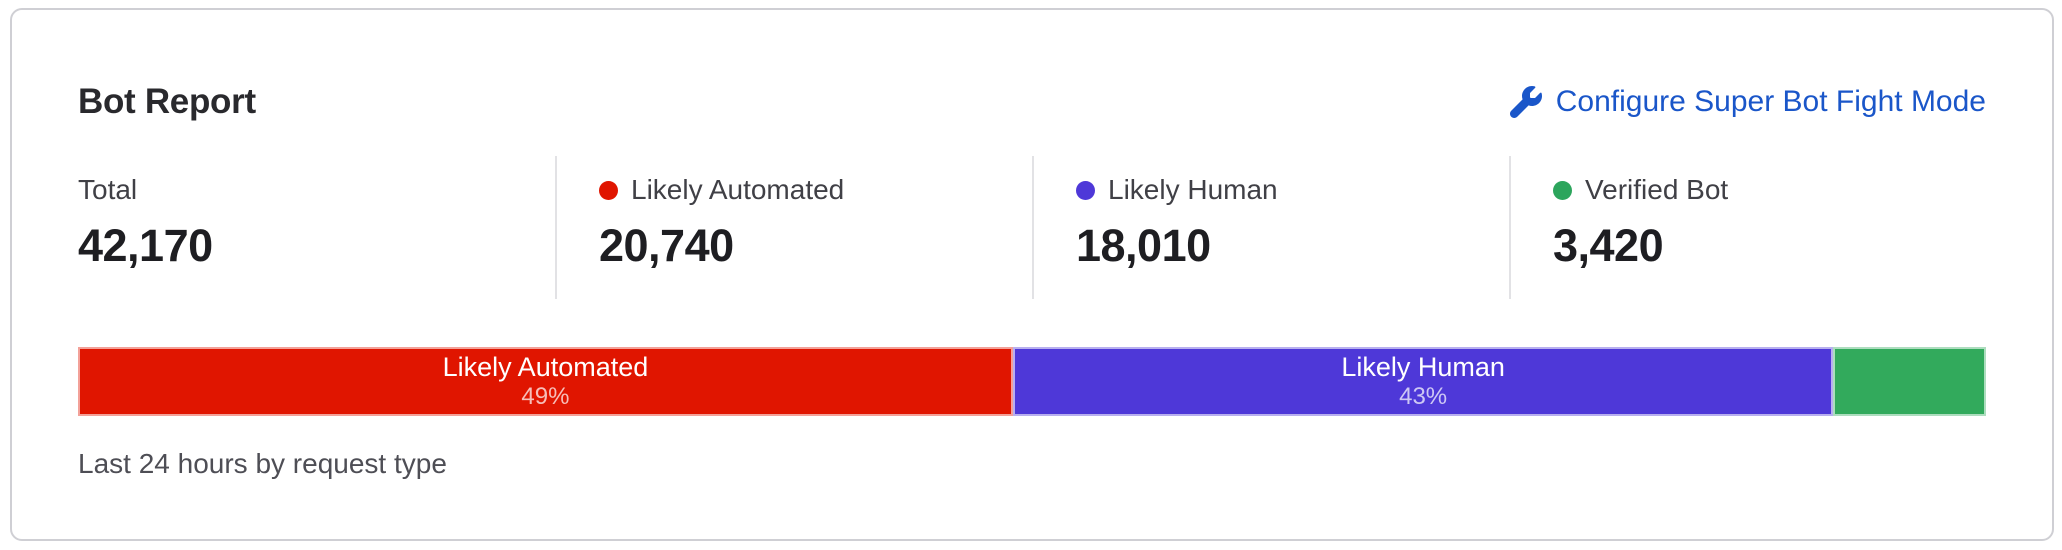  Describe the element at coordinates (1423, 367) in the screenshot. I see `bar-segment-label: Likely Human` at that location.